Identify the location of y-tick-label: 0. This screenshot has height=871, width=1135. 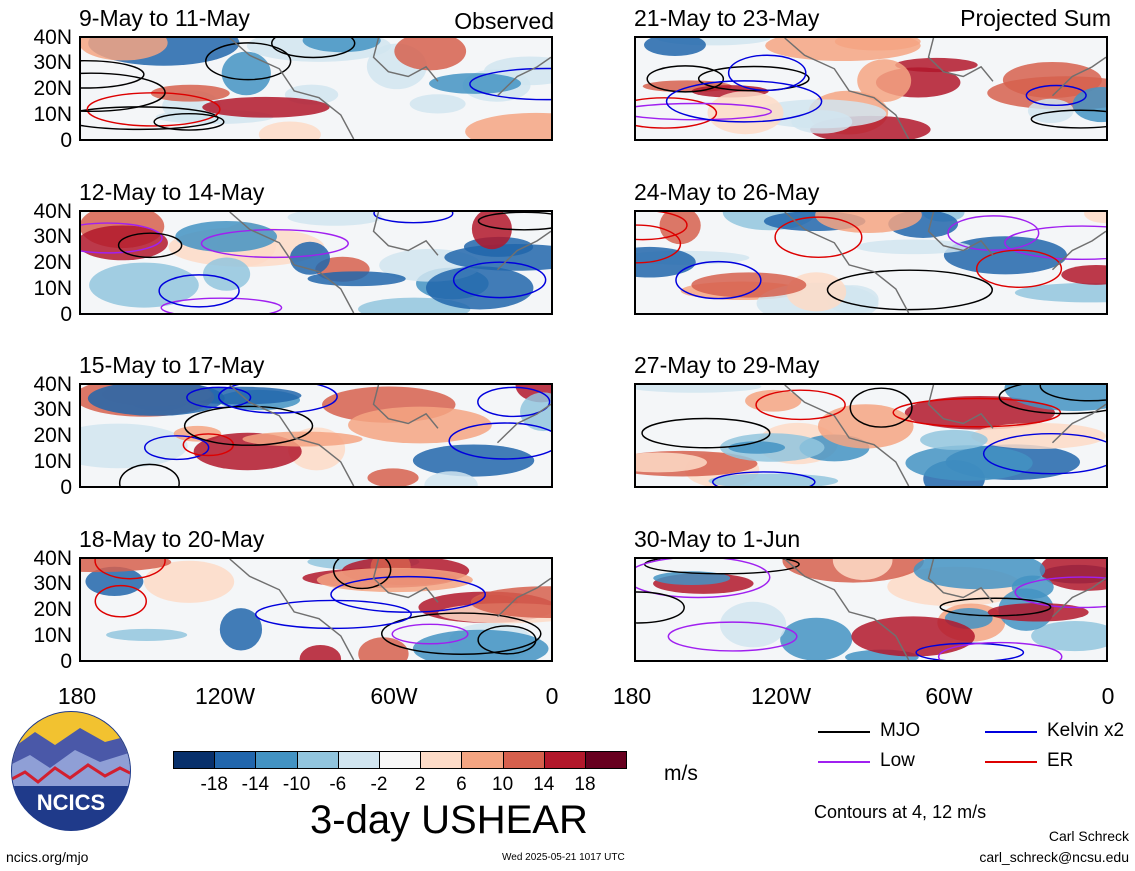
(66, 314).